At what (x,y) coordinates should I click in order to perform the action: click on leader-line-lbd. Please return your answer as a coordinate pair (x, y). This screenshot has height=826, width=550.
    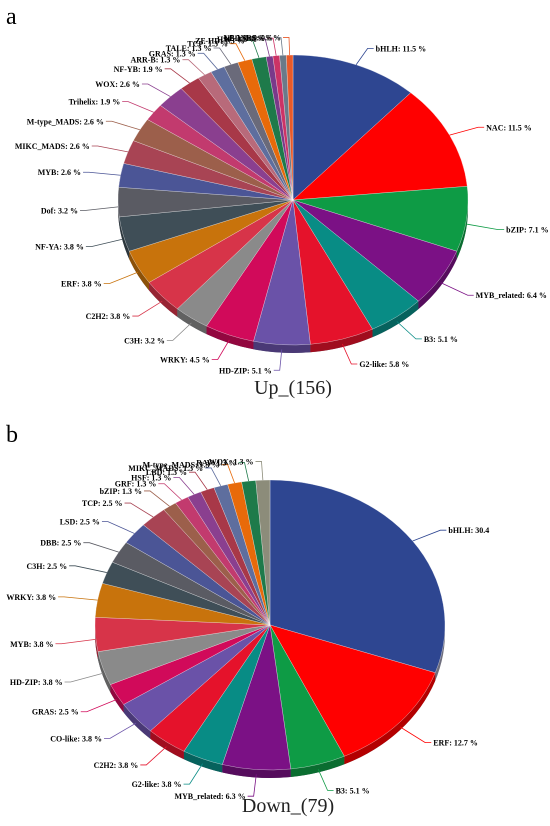
    Looking at the image, I should click on (198, 480).